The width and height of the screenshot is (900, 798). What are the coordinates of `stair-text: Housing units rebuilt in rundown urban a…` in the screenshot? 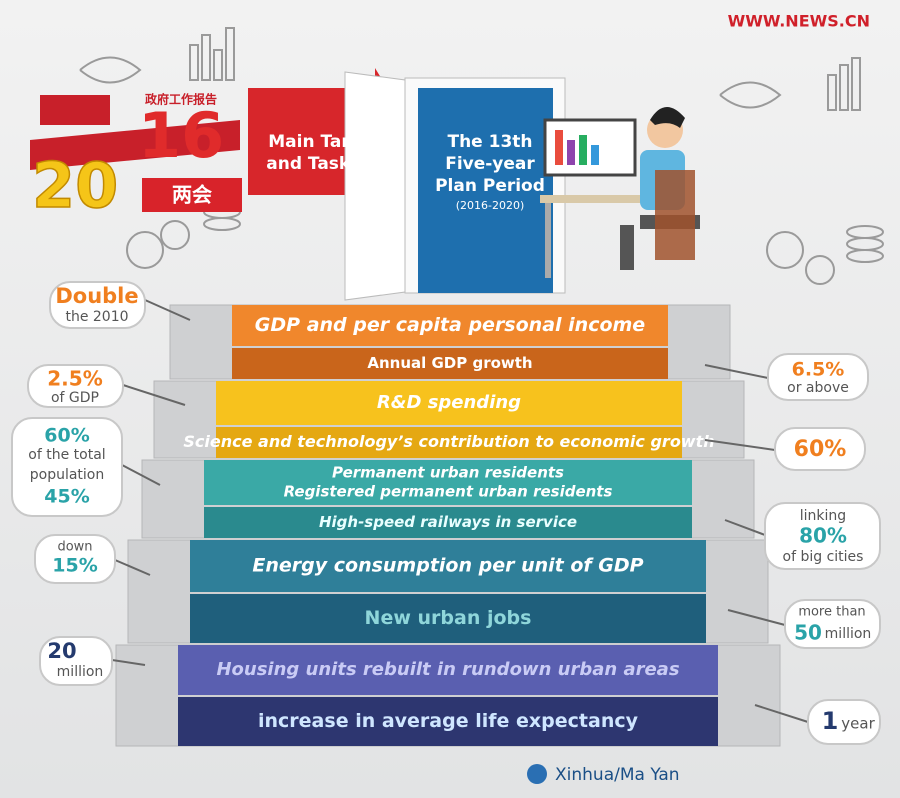 It's located at (447, 669).